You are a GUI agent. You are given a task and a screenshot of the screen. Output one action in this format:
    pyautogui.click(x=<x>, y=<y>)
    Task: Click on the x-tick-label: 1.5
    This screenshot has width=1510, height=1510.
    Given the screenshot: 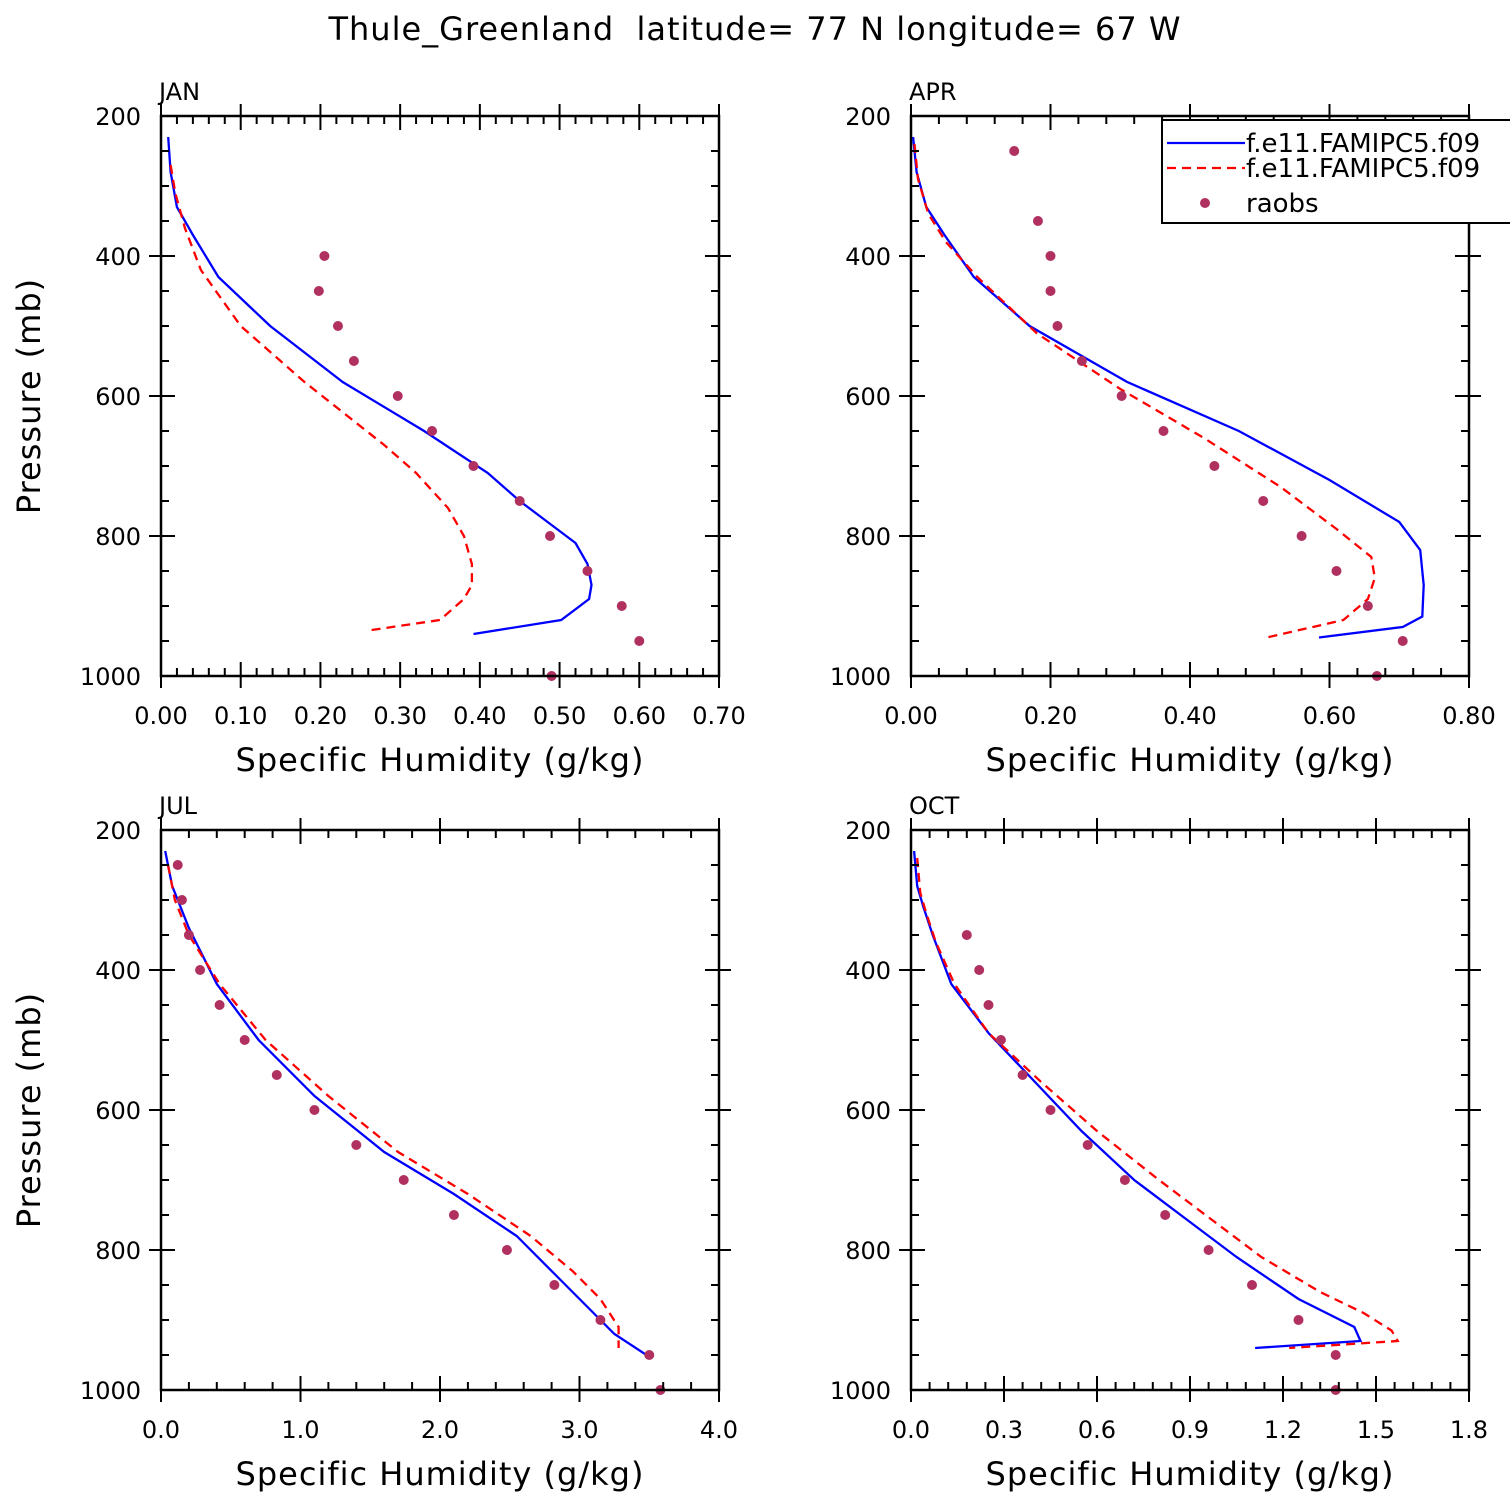 What is the action you would take?
    pyautogui.click(x=1376, y=1430)
    